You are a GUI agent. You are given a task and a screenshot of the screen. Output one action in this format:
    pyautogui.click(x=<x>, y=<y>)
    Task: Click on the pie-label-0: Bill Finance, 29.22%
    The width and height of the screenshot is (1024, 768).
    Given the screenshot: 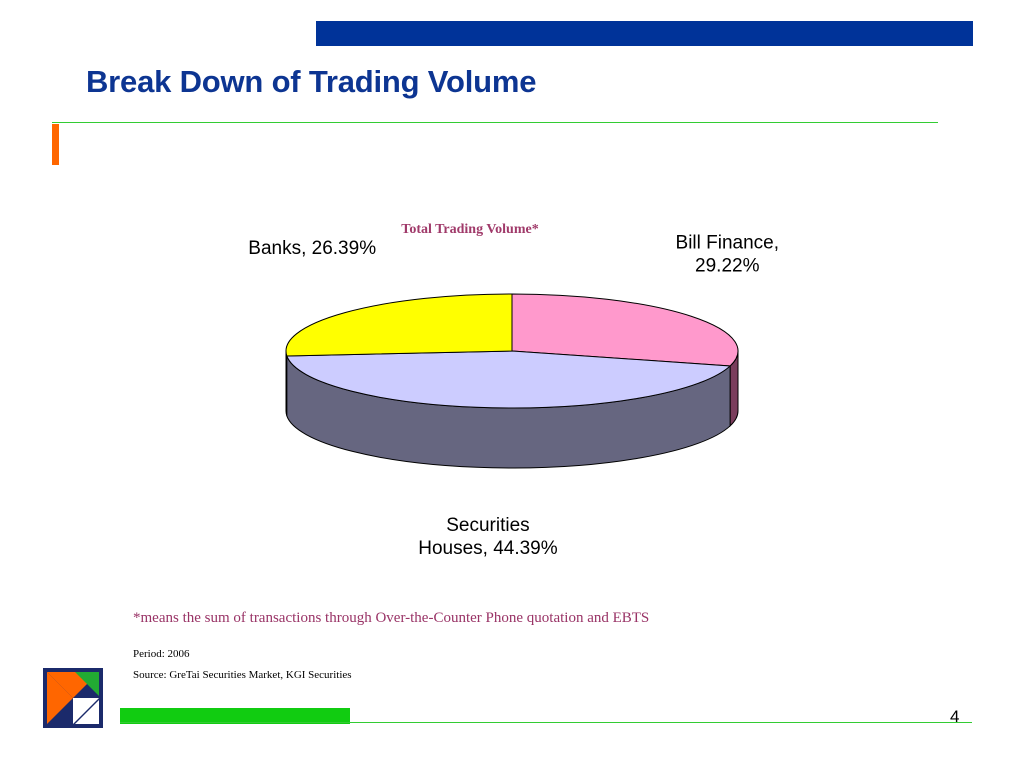 What is the action you would take?
    pyautogui.click(x=728, y=255)
    